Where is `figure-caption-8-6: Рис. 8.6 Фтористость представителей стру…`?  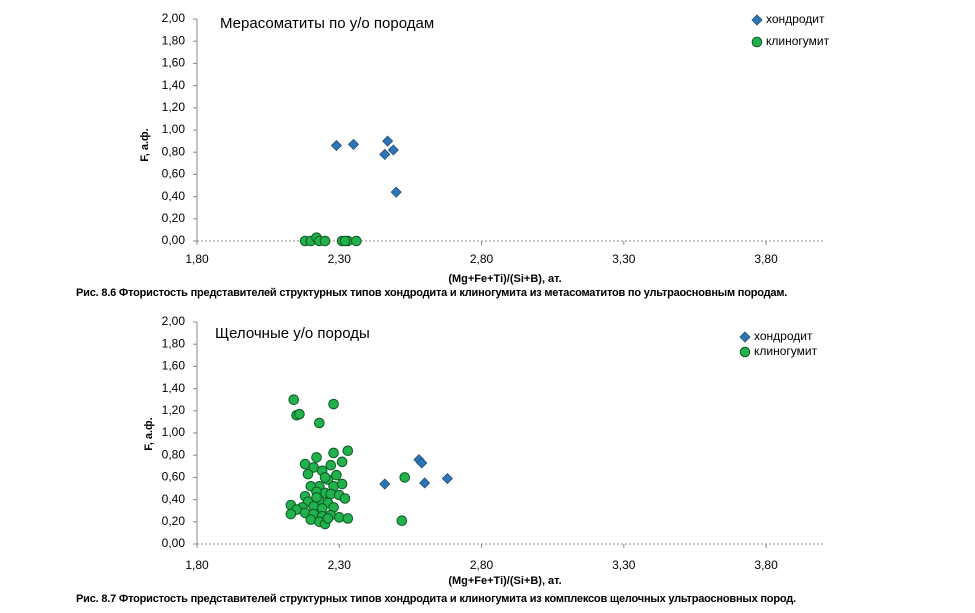 figure-caption-8-6: Рис. 8.6 Фтористость представителей стру… is located at coordinates (432, 293).